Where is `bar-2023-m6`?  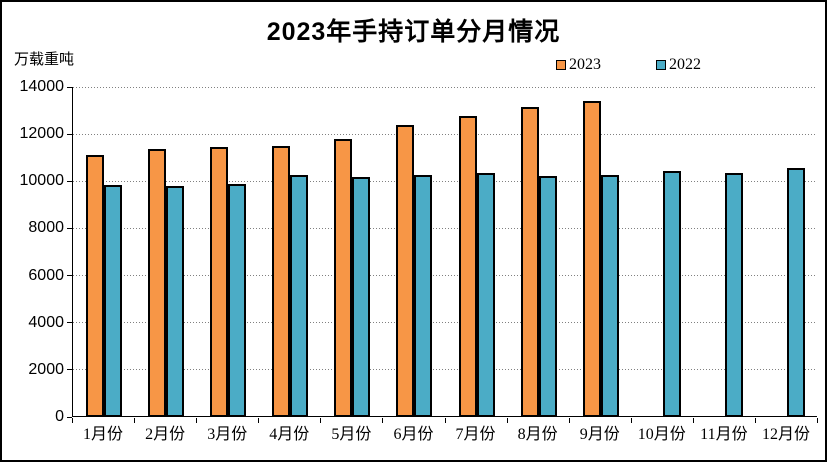
bar-2023-m6 is located at coordinates (405, 271).